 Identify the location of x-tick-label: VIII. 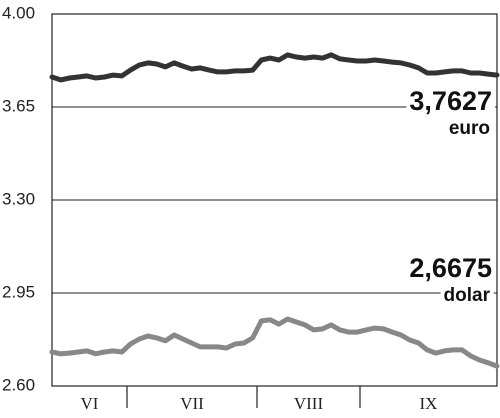
(309, 403).